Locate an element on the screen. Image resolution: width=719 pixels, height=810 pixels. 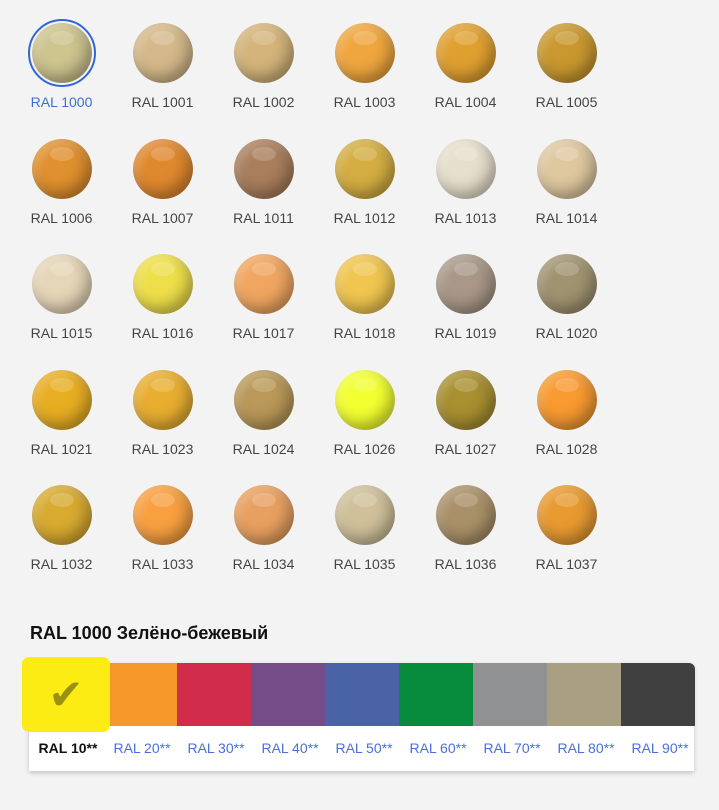
group-tab: RAL 60** is located at coordinates (436, 717).